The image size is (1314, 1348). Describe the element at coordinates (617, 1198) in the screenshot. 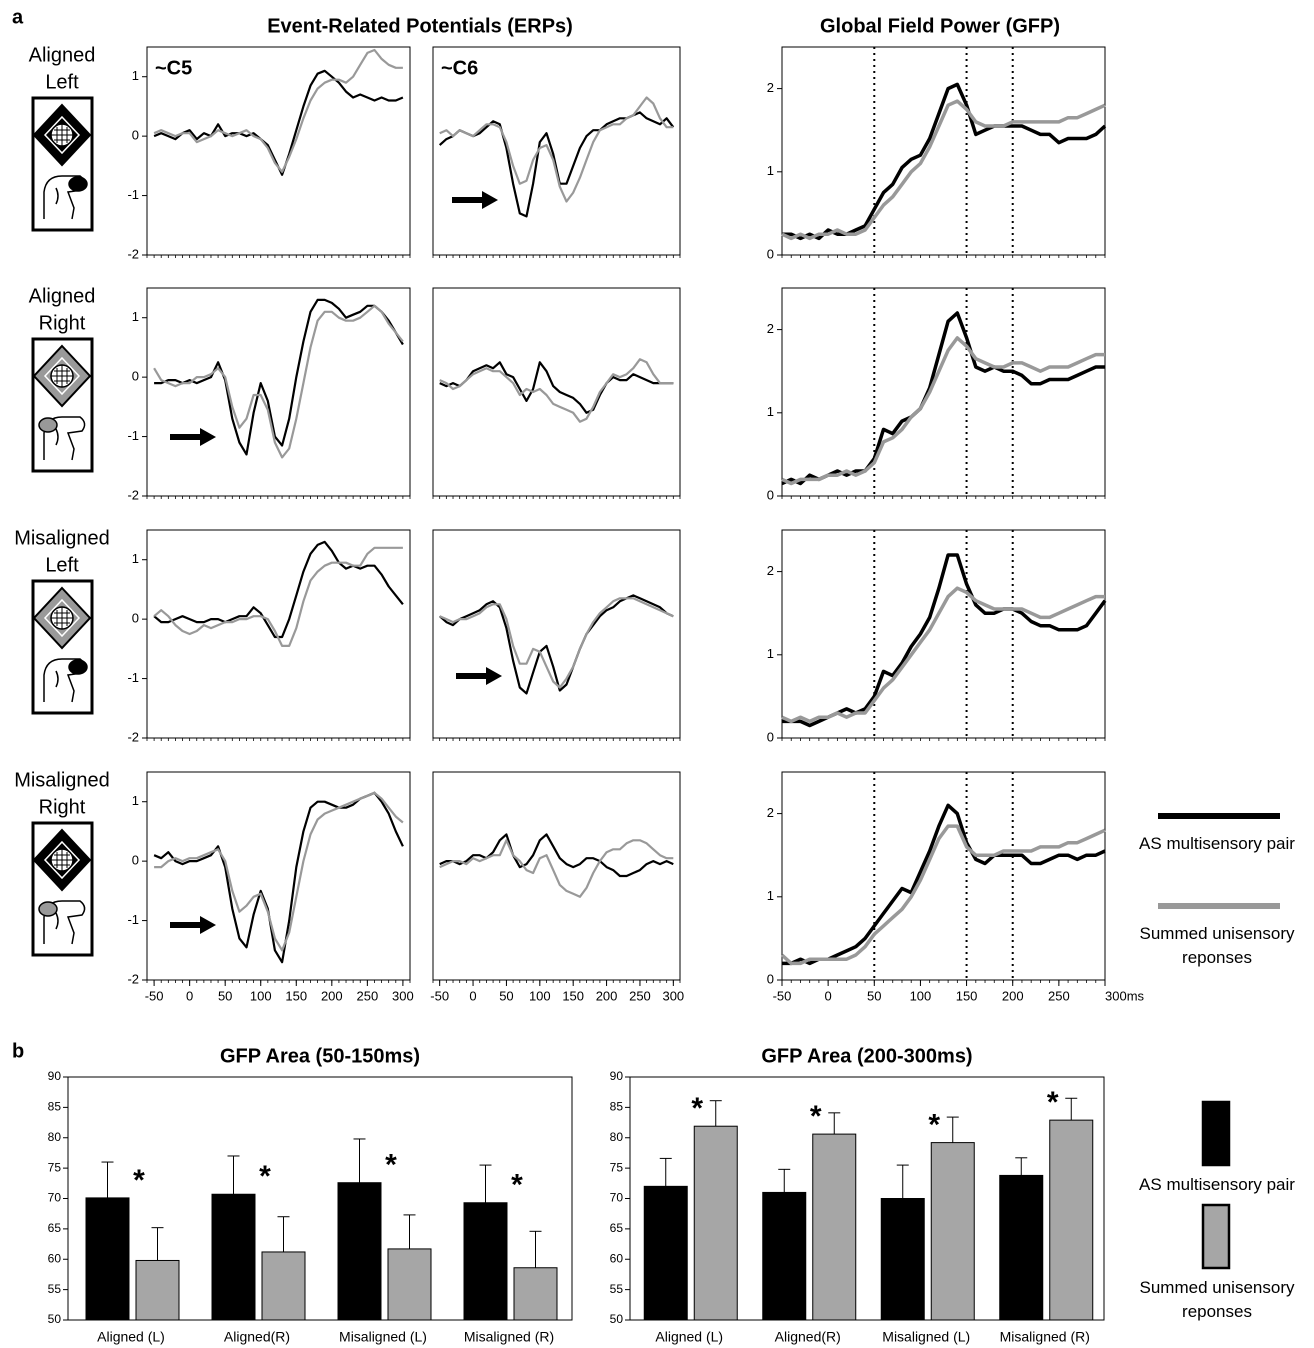

I see `y-tick-label: 70` at that location.